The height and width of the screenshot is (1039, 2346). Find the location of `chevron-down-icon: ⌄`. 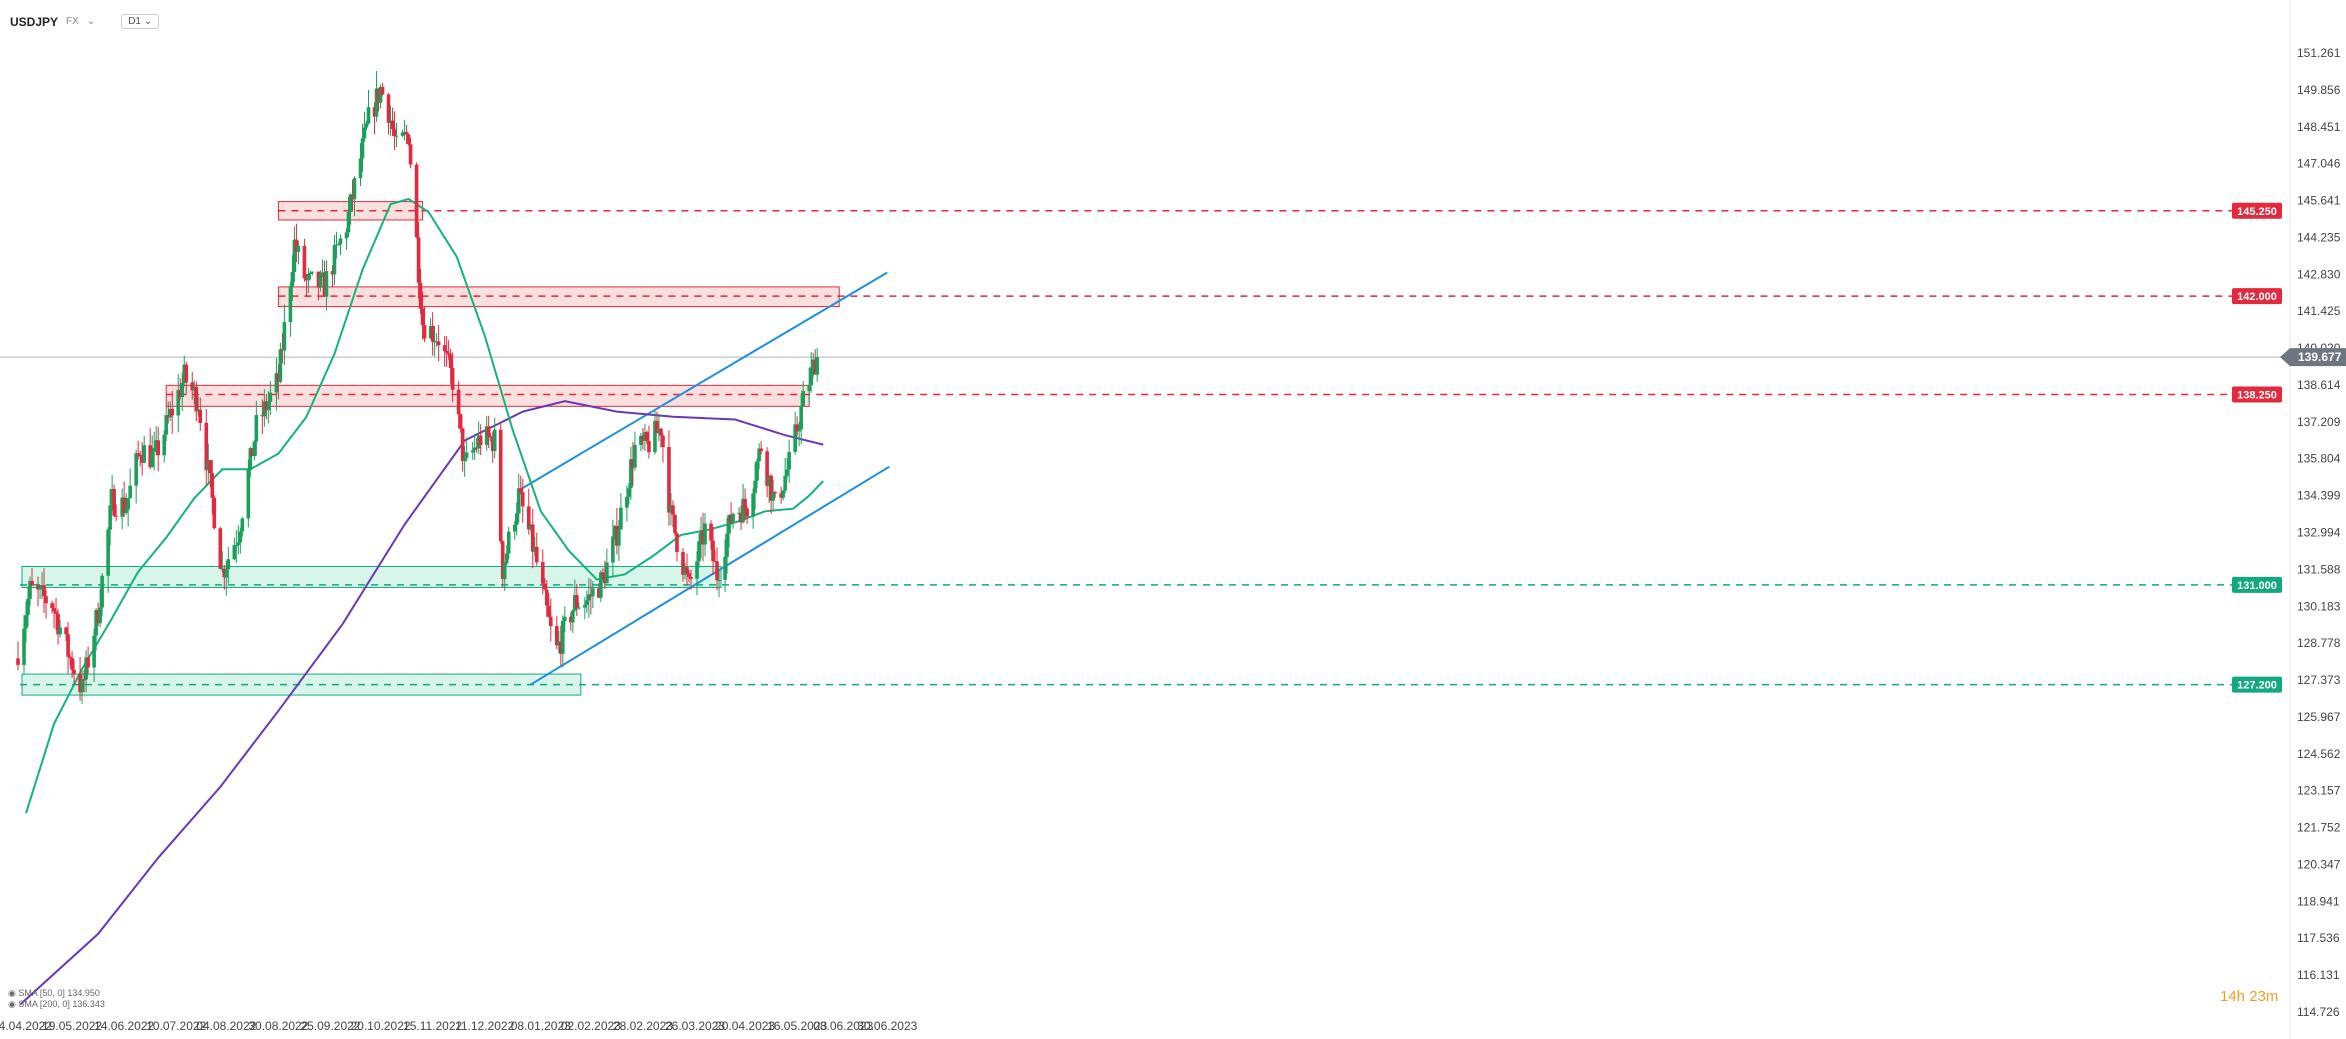

chevron-down-icon: ⌄ is located at coordinates (91, 21).